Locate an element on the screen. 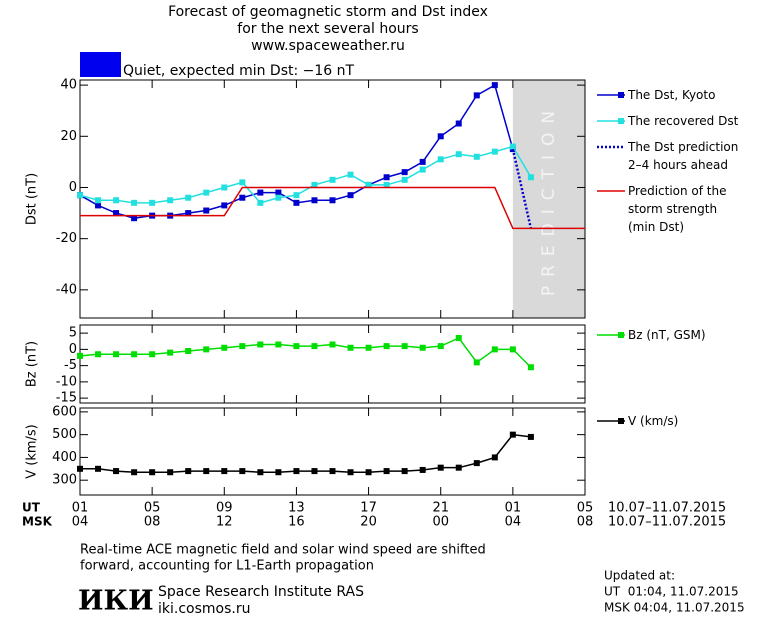 This screenshot has height=620, width=760. updated-line: Updated at: is located at coordinates (639, 576).